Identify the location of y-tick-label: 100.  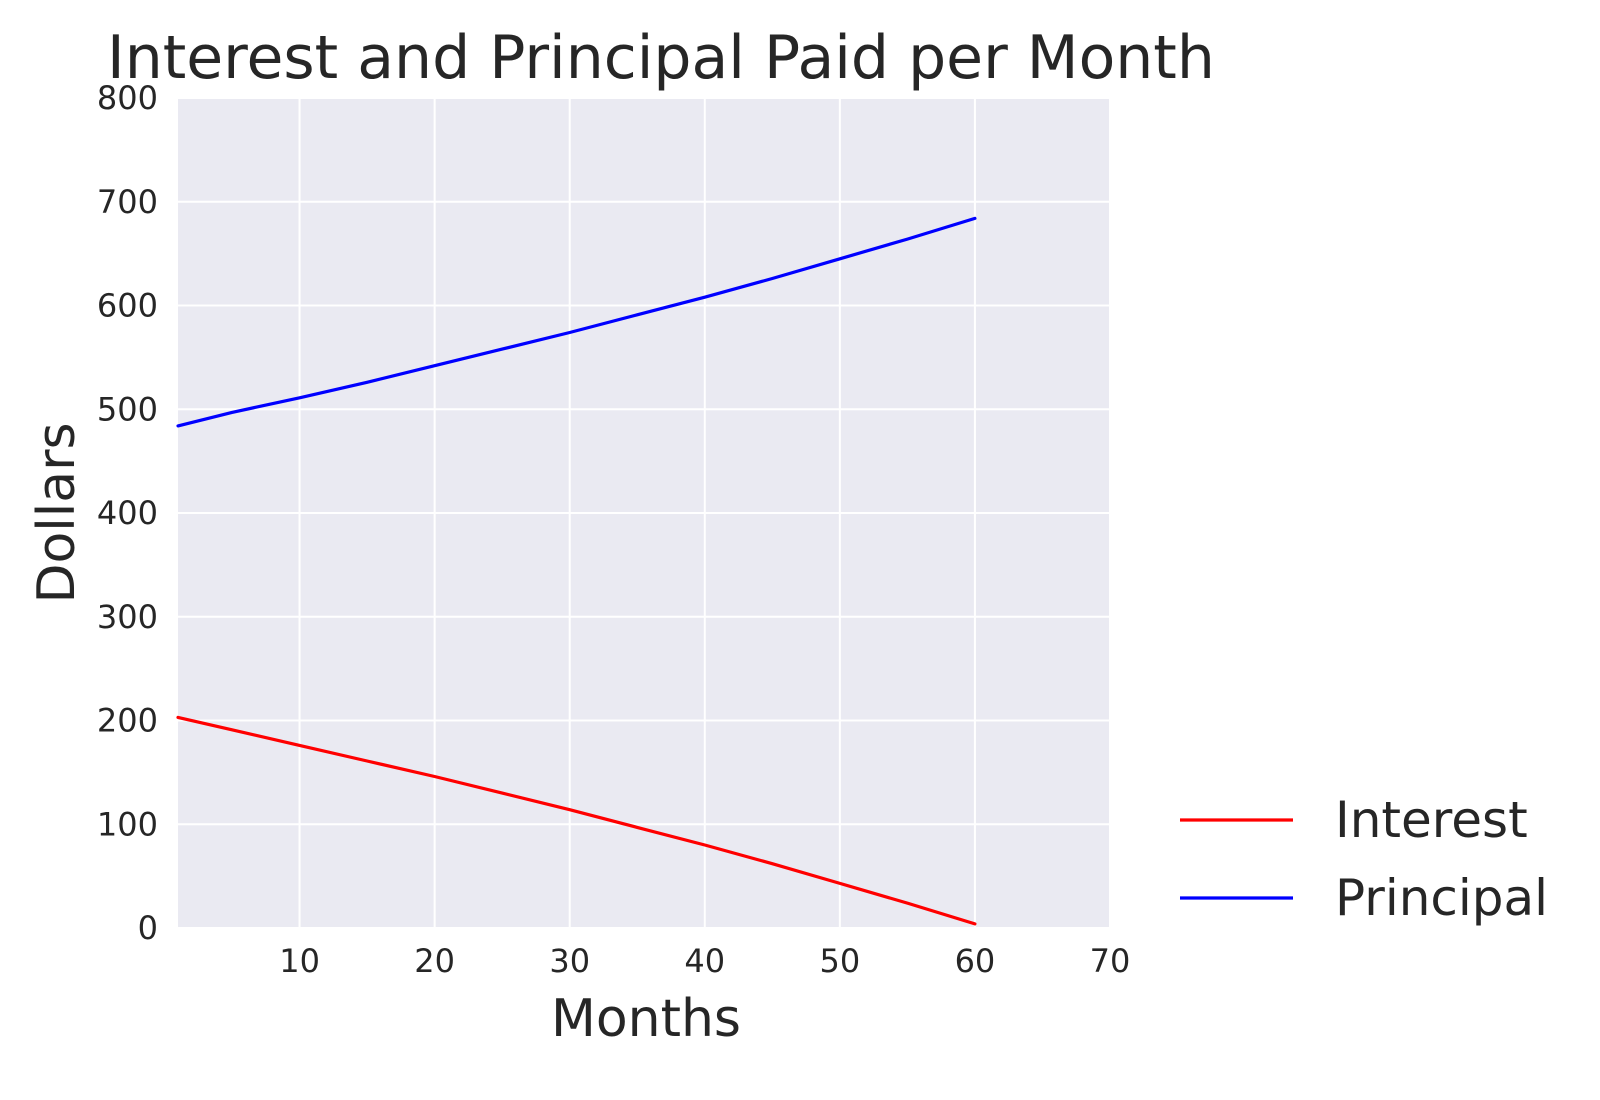
(127, 824).